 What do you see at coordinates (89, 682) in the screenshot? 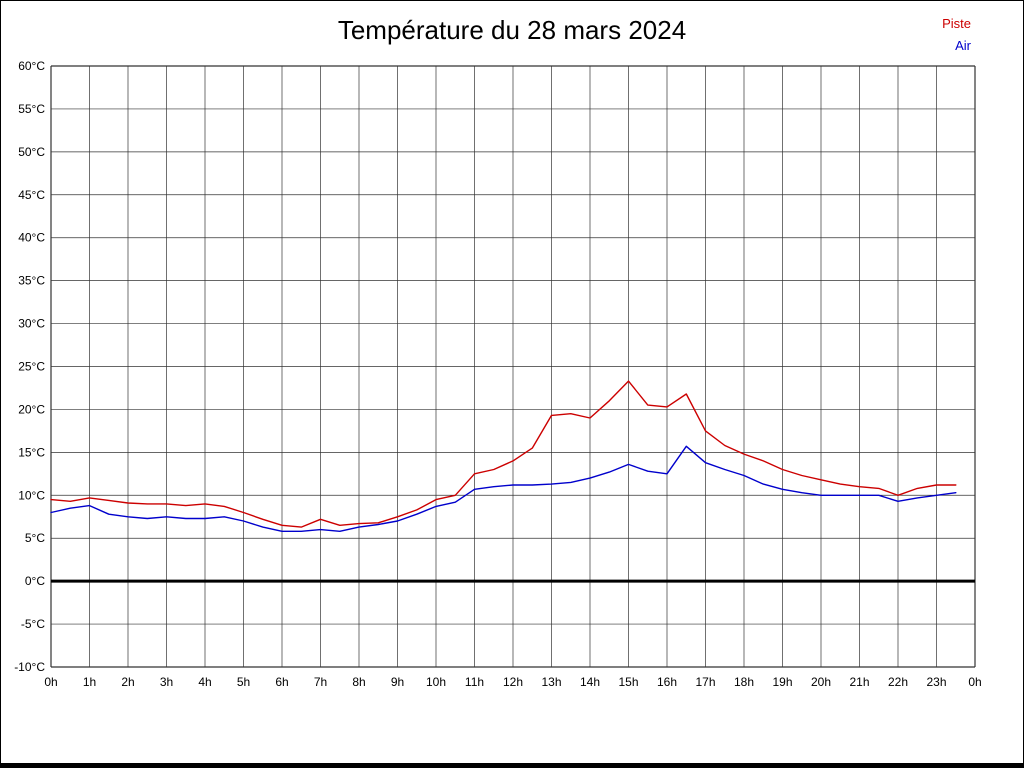
I see `x-tick-label: 1h` at bounding box center [89, 682].